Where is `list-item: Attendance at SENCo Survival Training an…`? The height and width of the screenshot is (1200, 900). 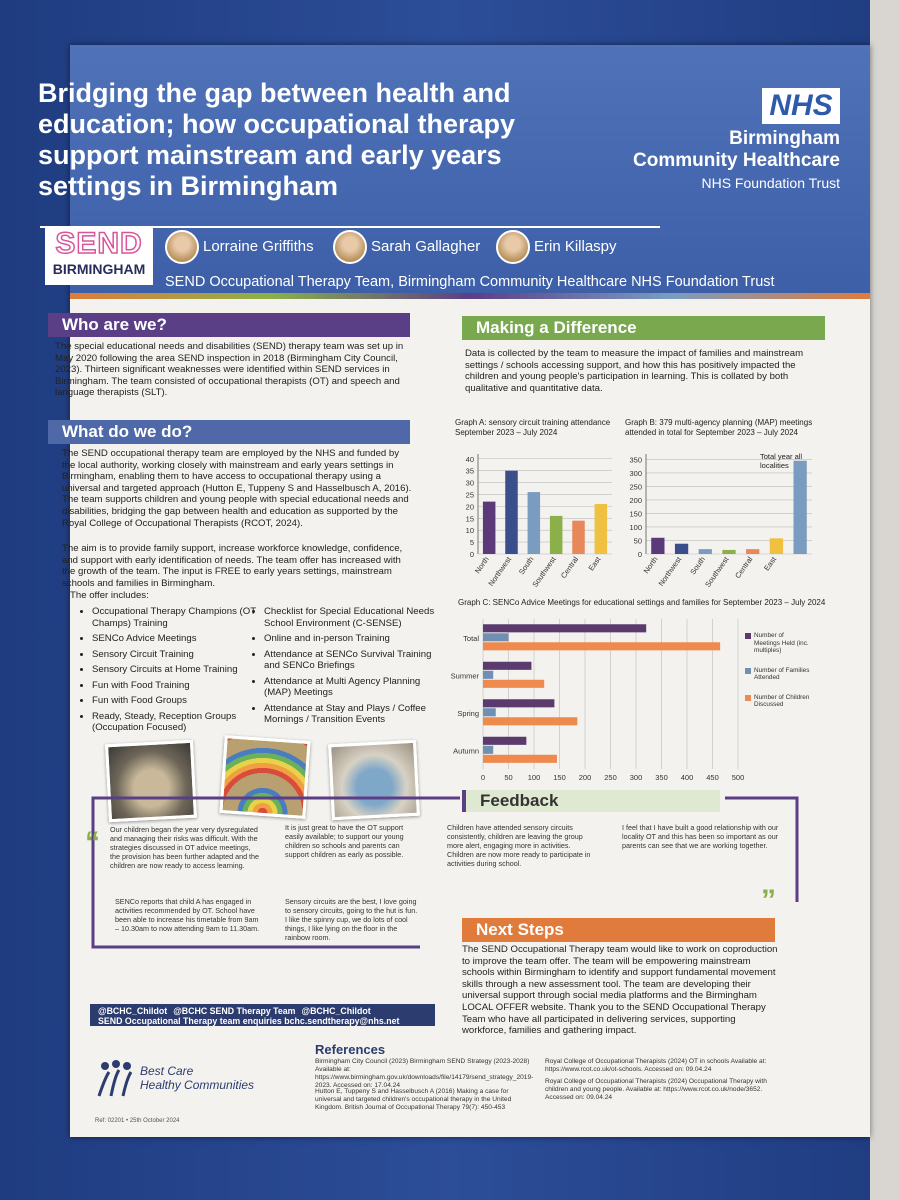 list-item: Attendance at SENCo Survival Training an… is located at coordinates (351, 660).